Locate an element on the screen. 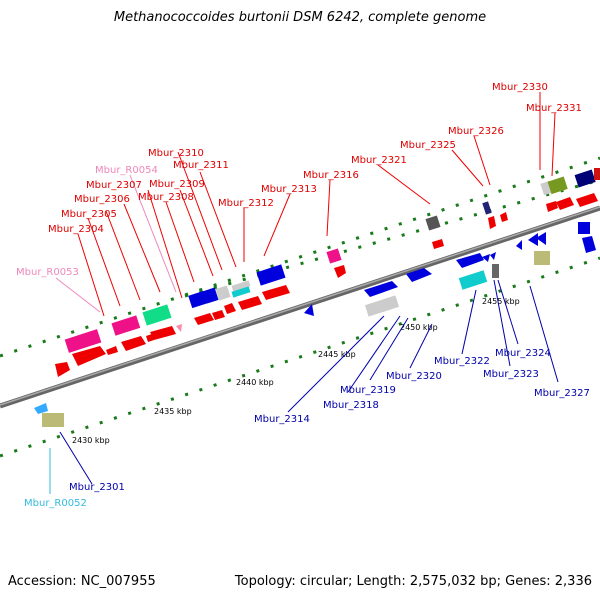  scale-label-2440: 2440 kbp is located at coordinates (255, 382).